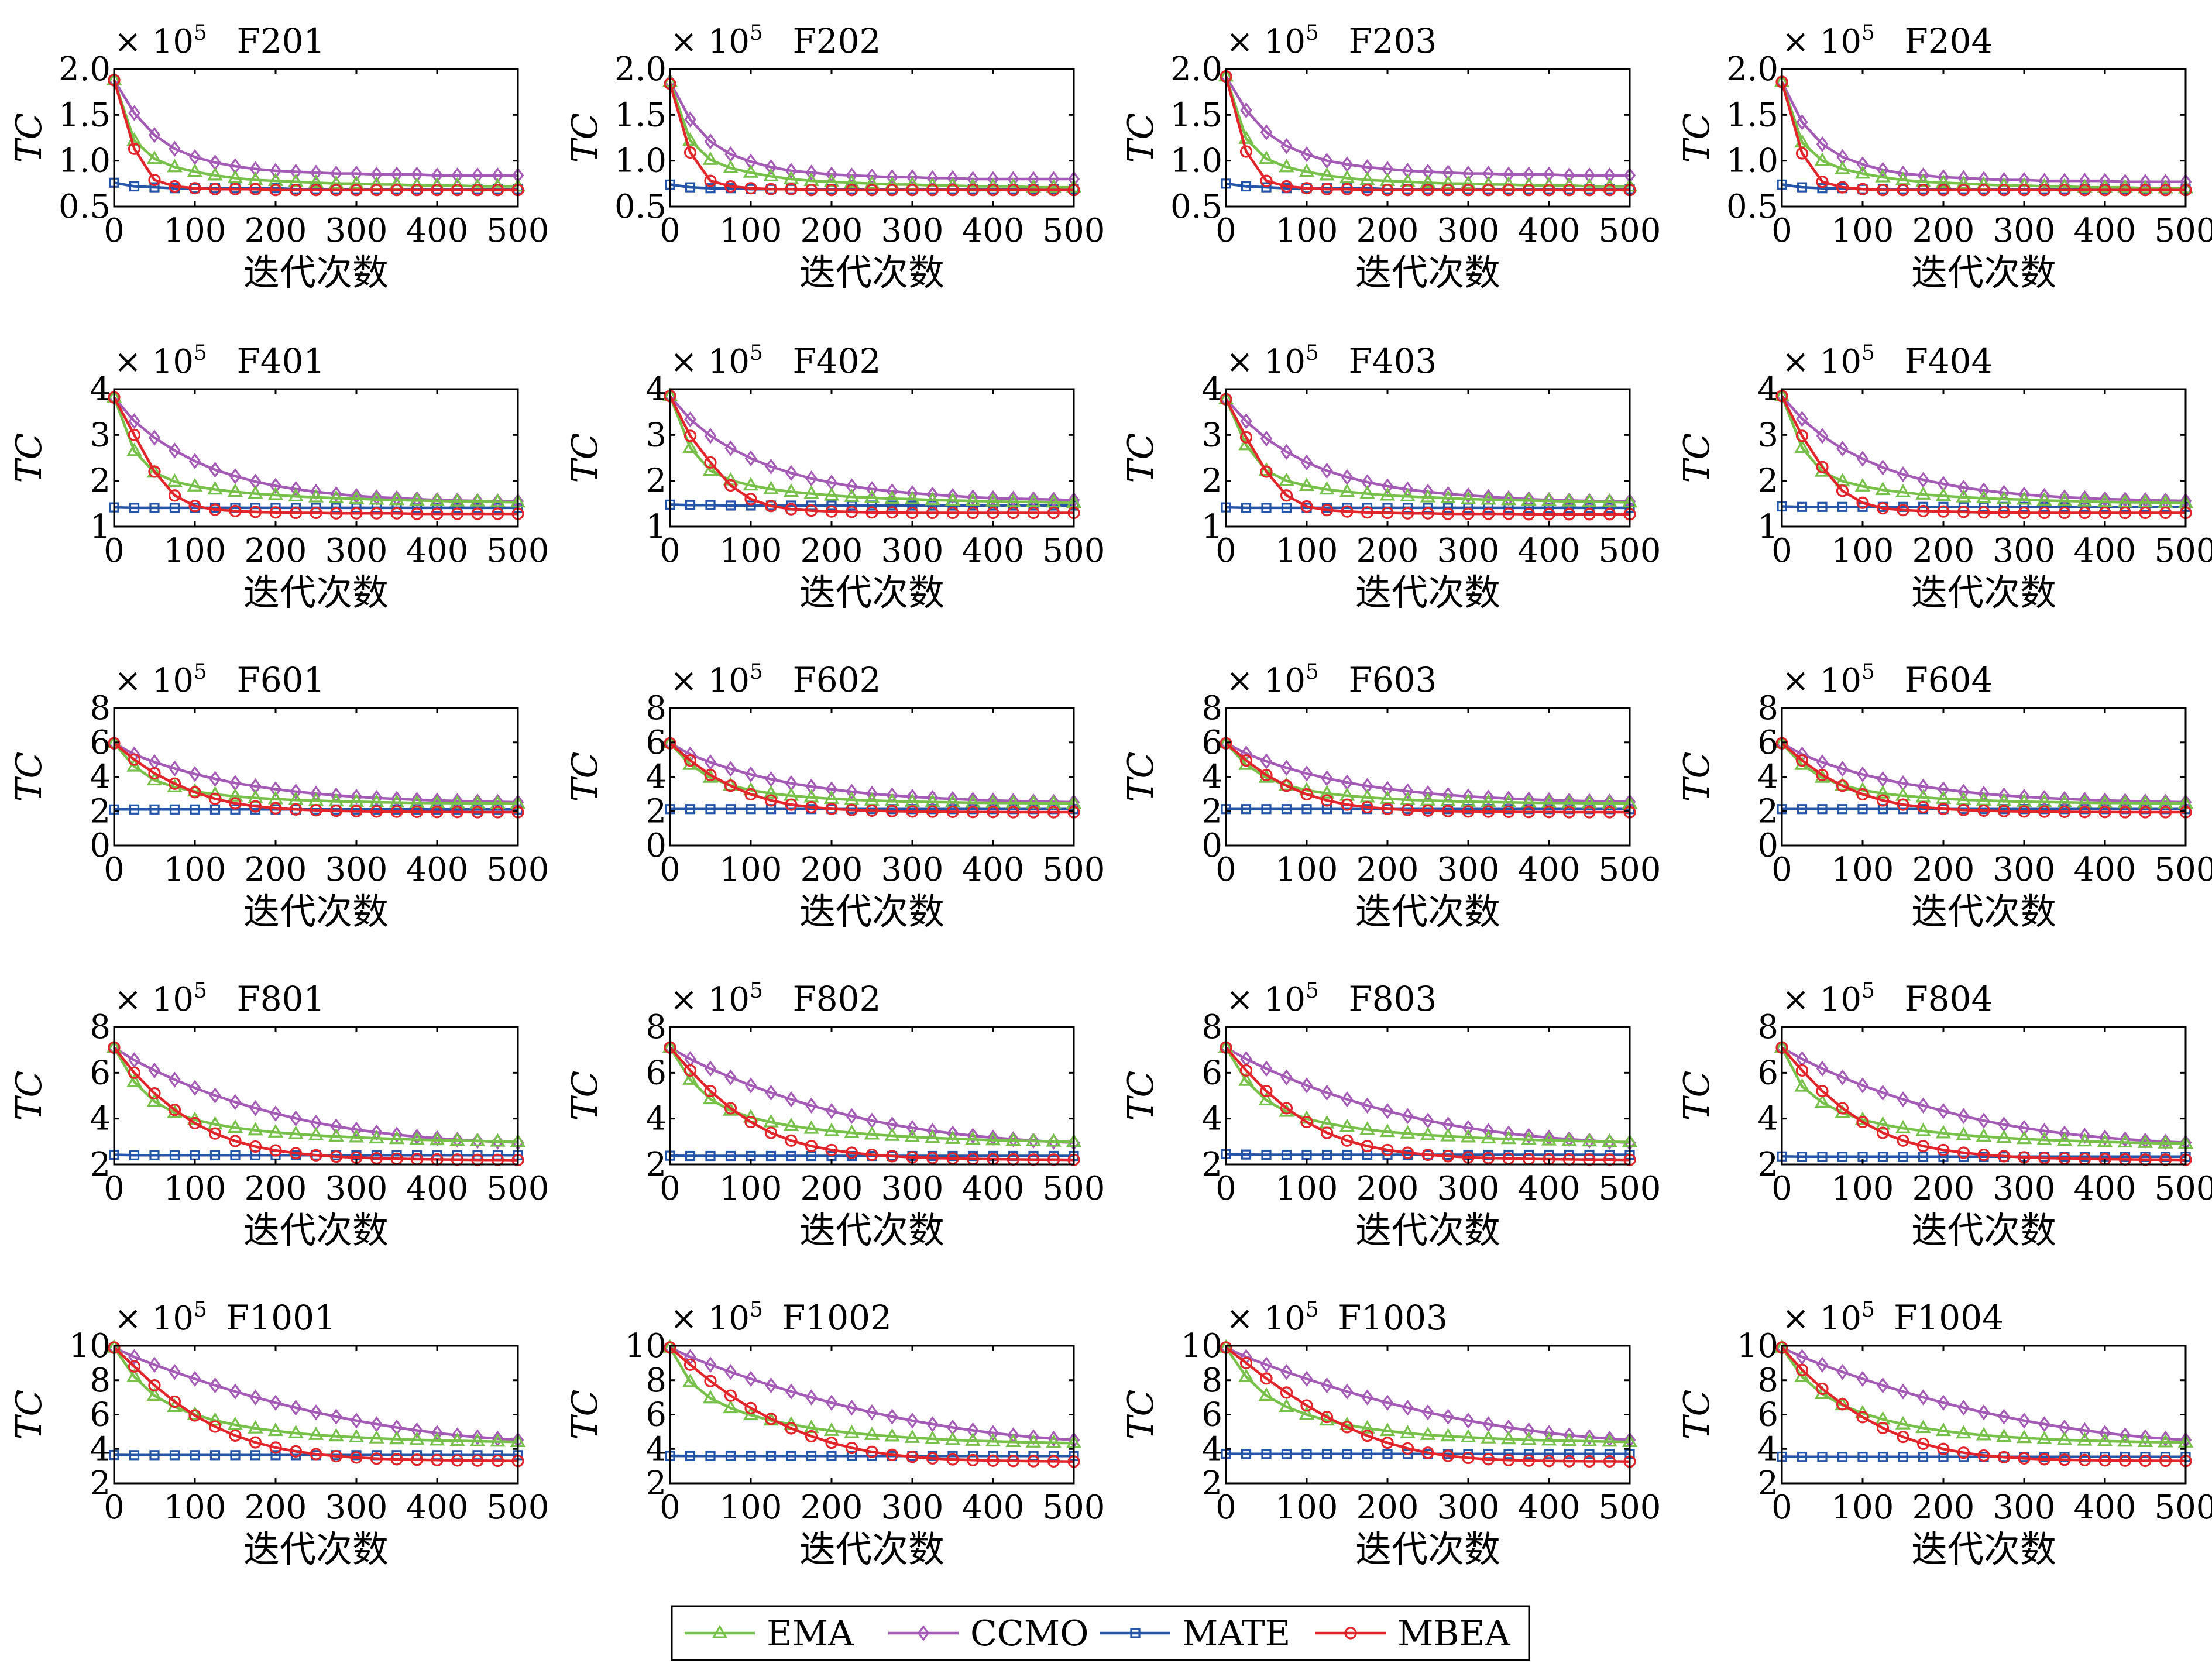 Image resolution: width=2212 pixels, height=1670 pixels. I want to click on panel-title: F203, so click(1393, 41).